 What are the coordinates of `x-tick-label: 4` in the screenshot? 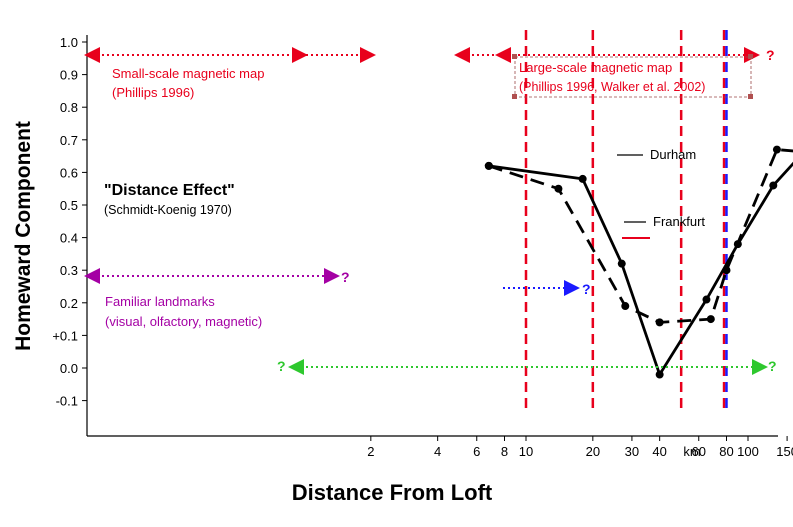 It's located at (437, 451).